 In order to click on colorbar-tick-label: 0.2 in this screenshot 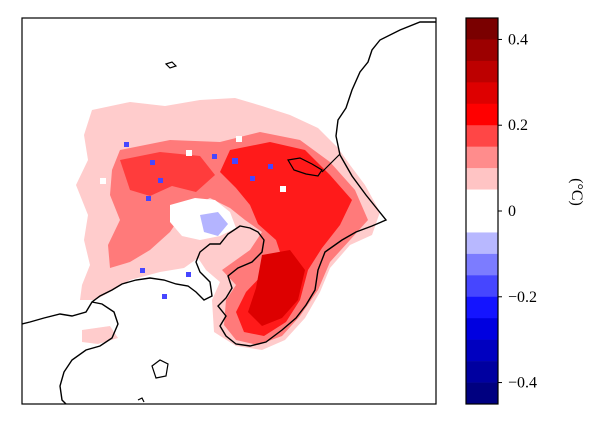, I will do `click(518, 125)`.